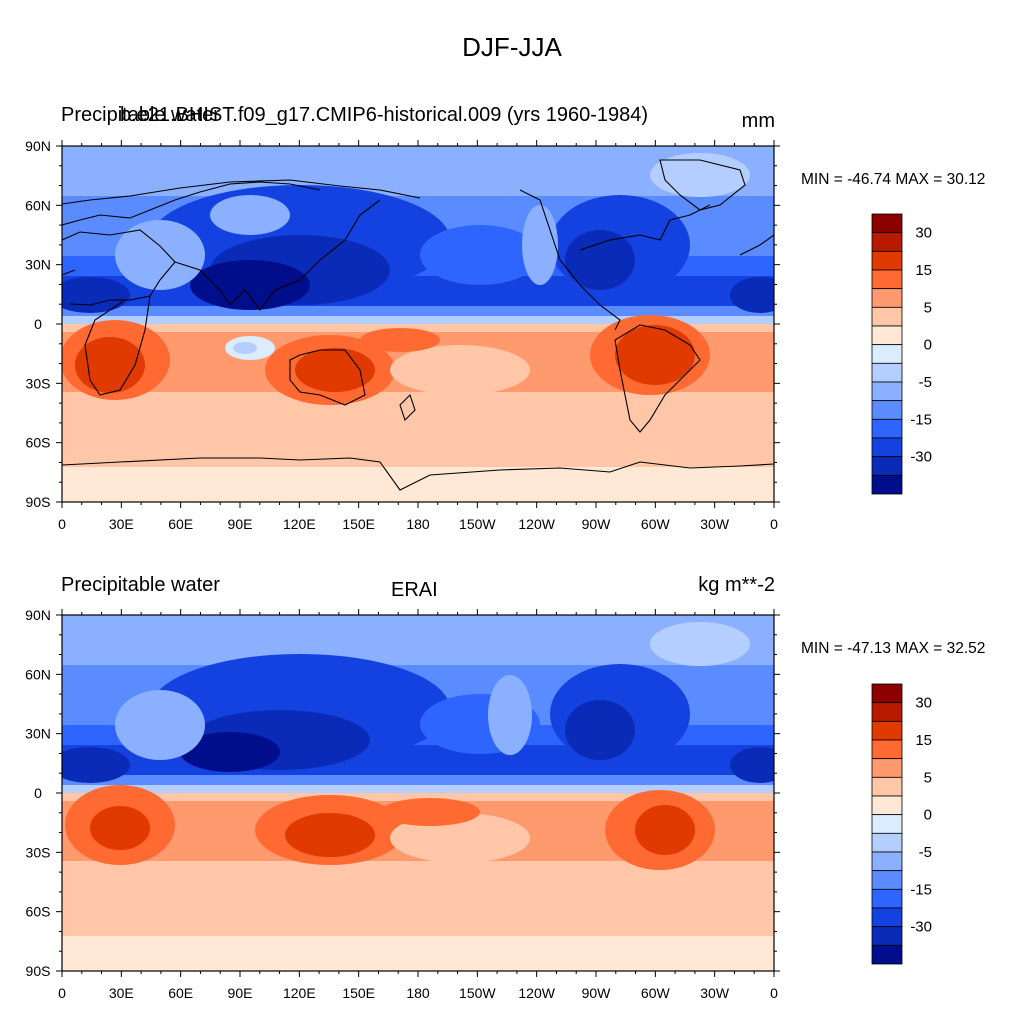 Image resolution: width=1024 pixels, height=1024 pixels. What do you see at coordinates (512, 47) in the screenshot?
I see `figure-title: DJF-JJA` at bounding box center [512, 47].